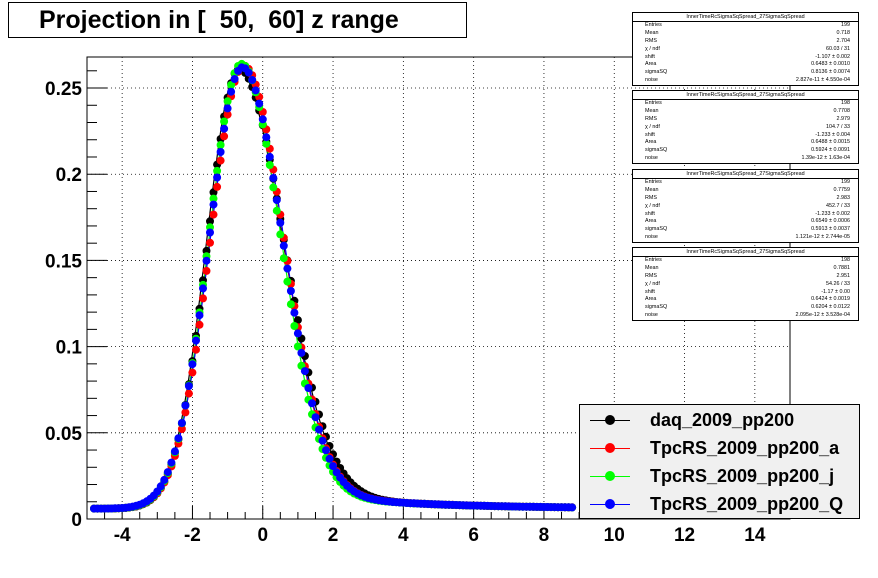 Image resolution: width=878 pixels, height=578 pixels. I want to click on stat-row: shift -1.17 ± 0.00, so click(745, 293).